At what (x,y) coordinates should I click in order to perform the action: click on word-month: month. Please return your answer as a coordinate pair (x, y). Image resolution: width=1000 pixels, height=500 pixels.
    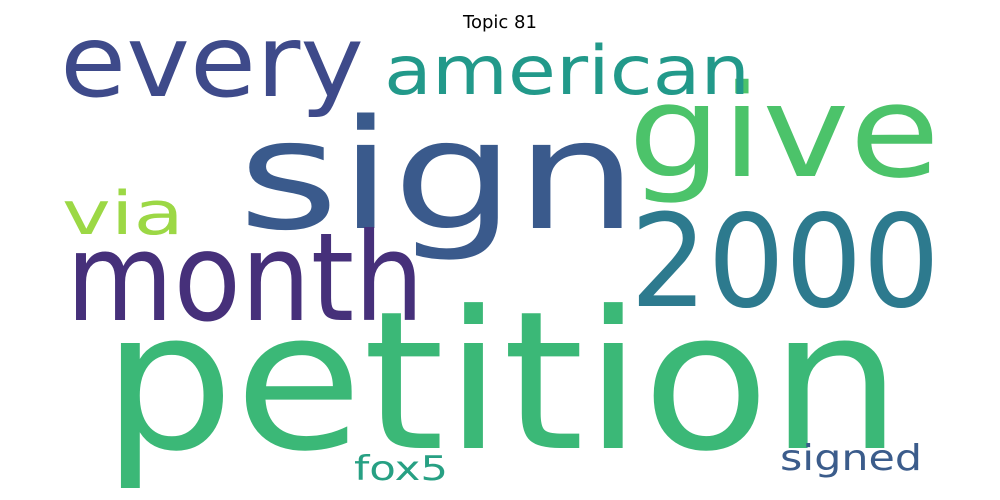
    Looking at the image, I should click on (245, 278).